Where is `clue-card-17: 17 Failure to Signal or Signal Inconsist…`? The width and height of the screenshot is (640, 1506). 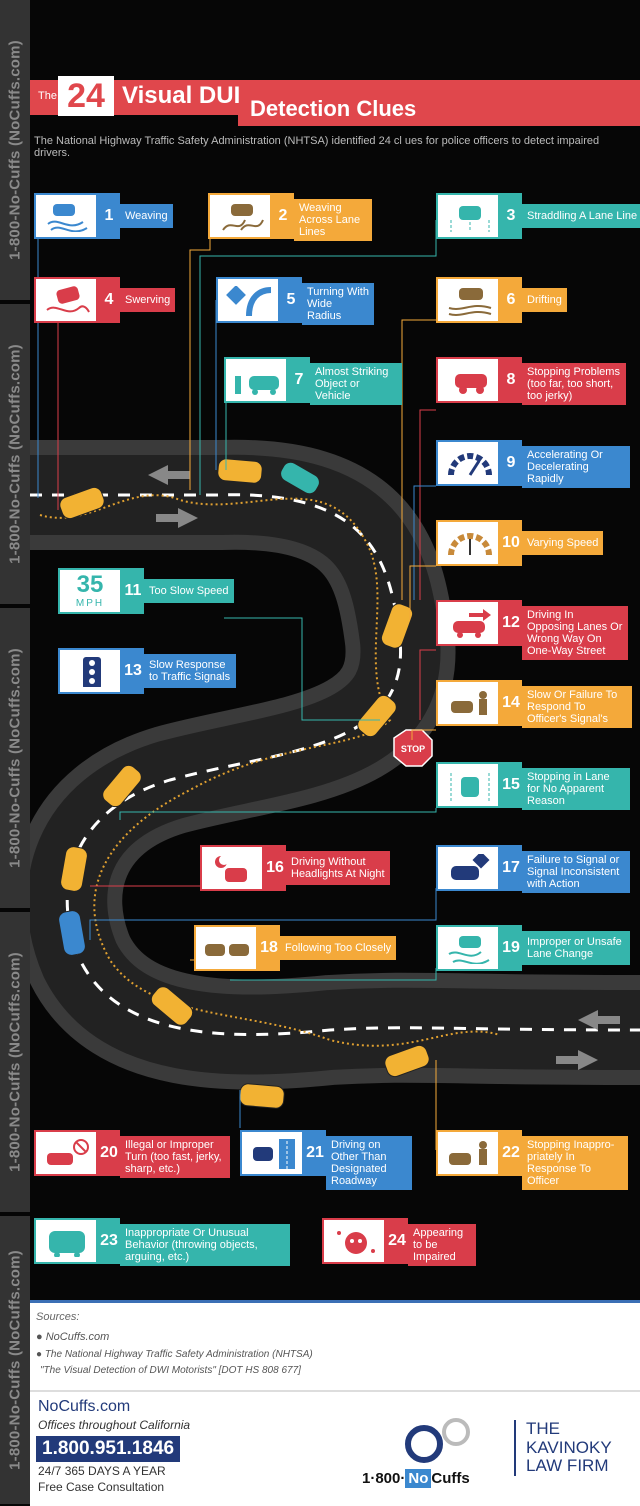 clue-card-17: 17 Failure to Signal or Signal Inconsist… is located at coordinates (533, 869).